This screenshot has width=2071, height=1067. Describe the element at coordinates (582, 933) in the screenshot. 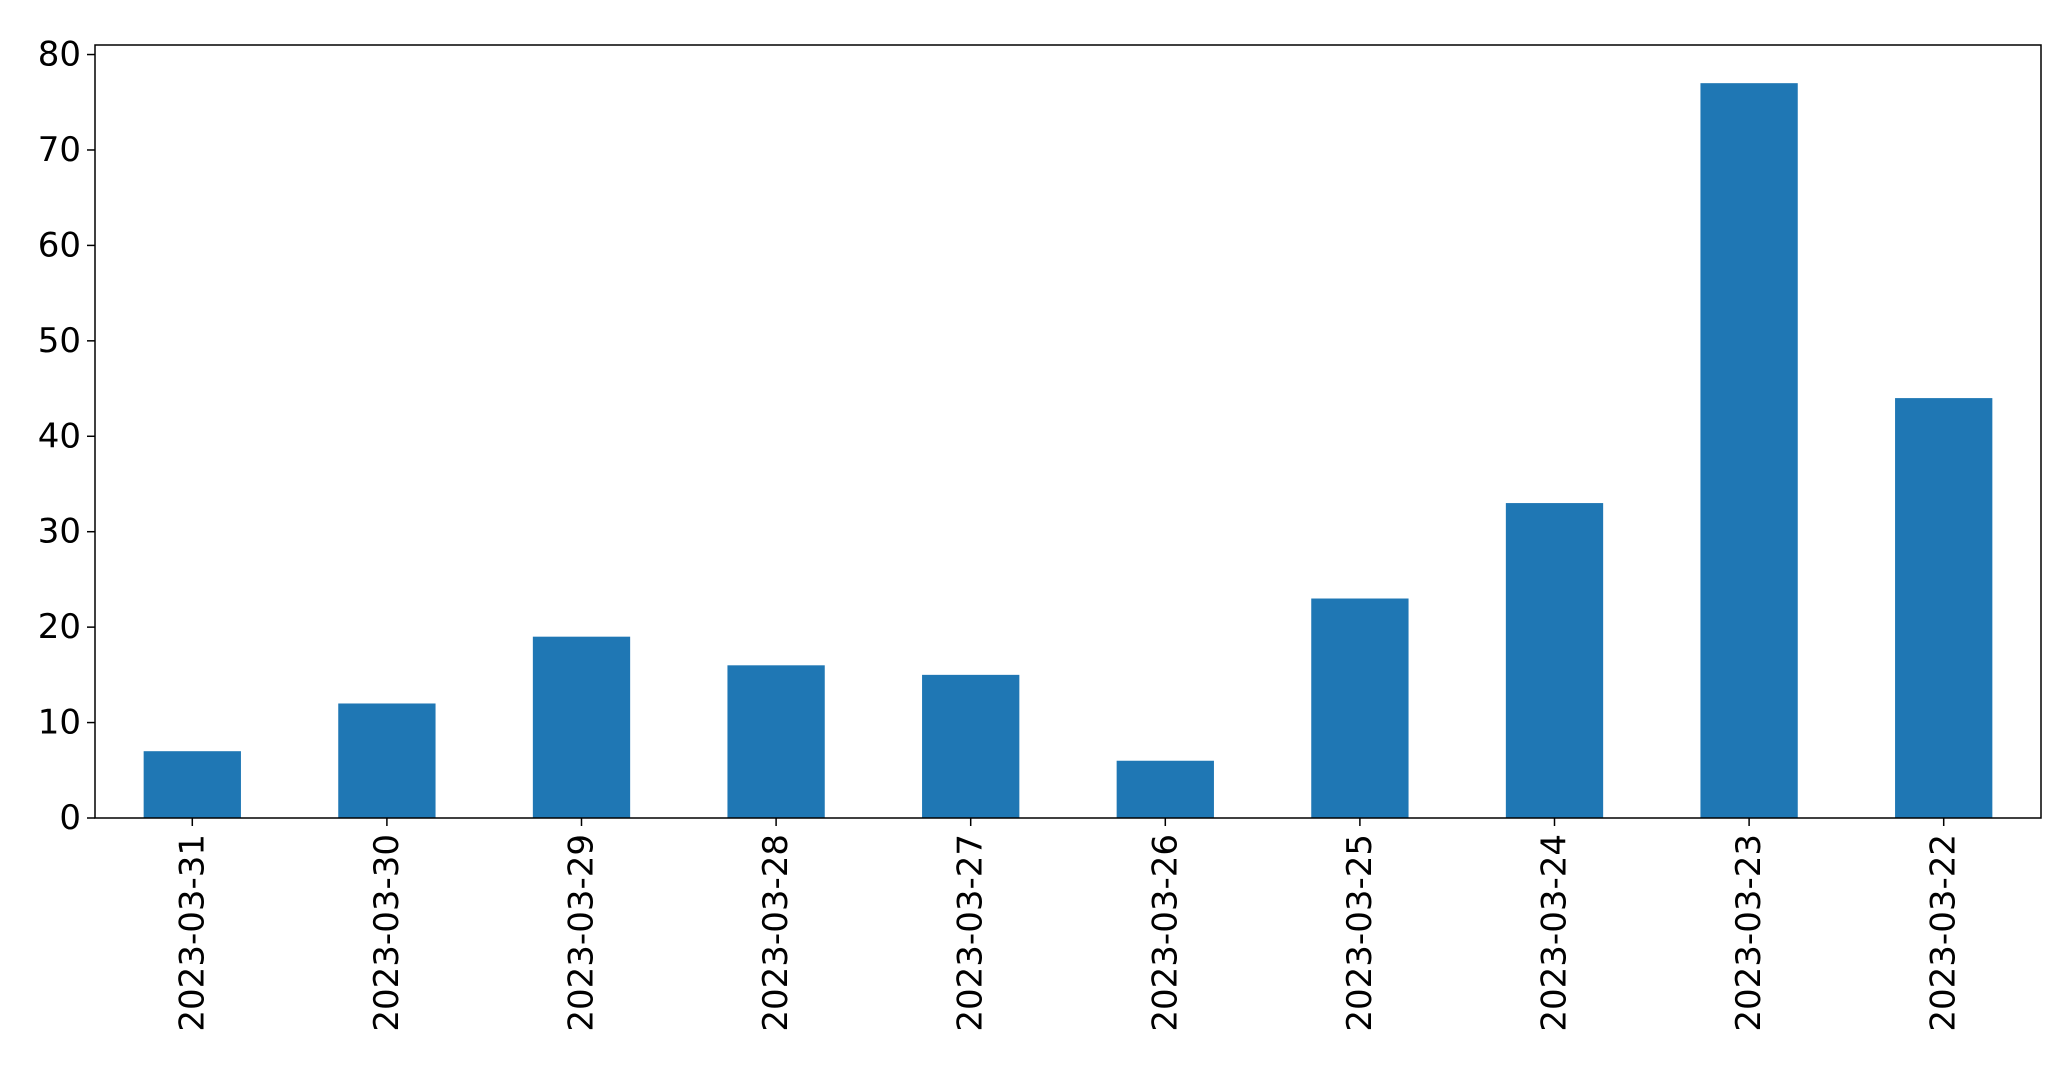

I see `x-tick-label: 2023-03-29` at that location.